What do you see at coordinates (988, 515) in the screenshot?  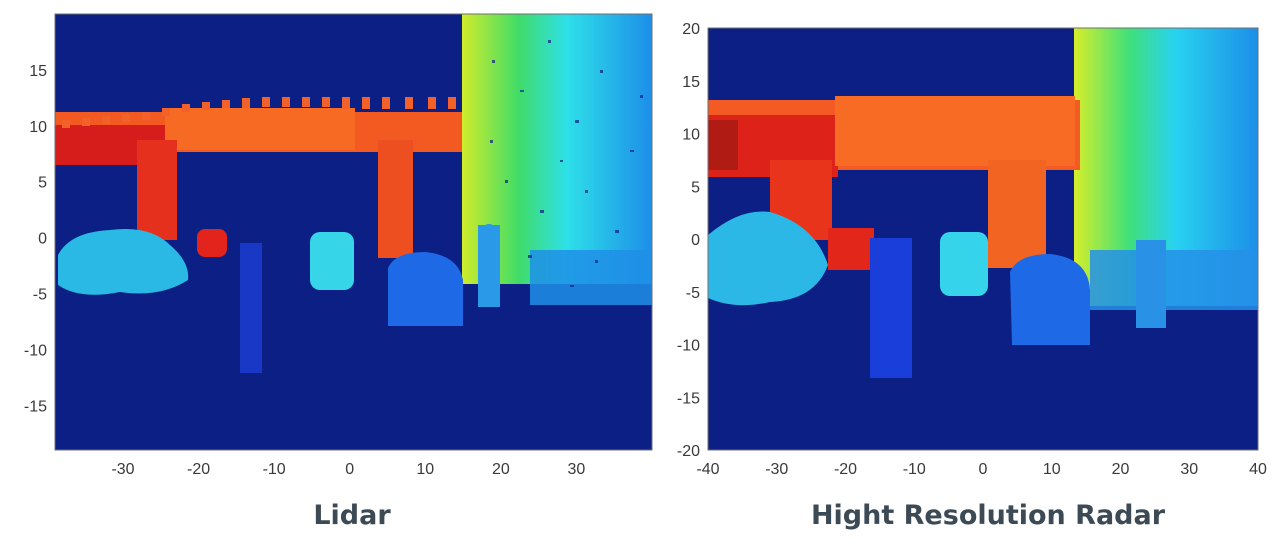 I see `radar-title: Hight Resolution Radar` at bounding box center [988, 515].